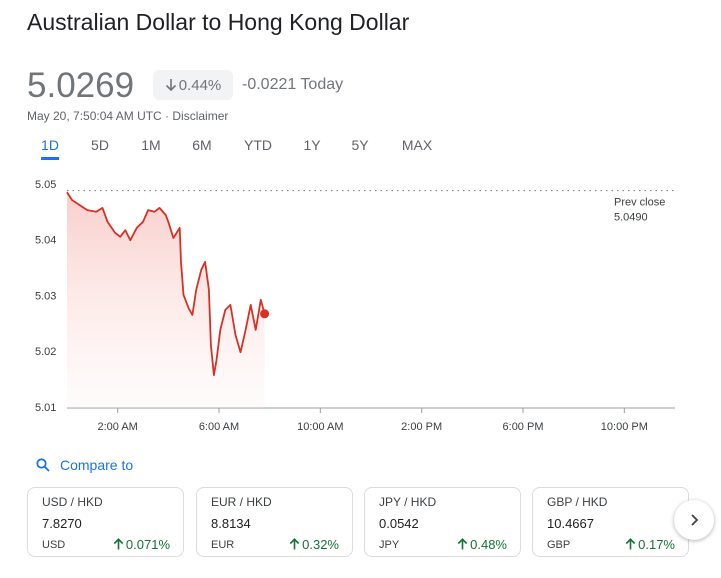 The width and height of the screenshot is (721, 578). I want to click on title: Australian Dollar to Hong Kong Dollar, so click(218, 22).